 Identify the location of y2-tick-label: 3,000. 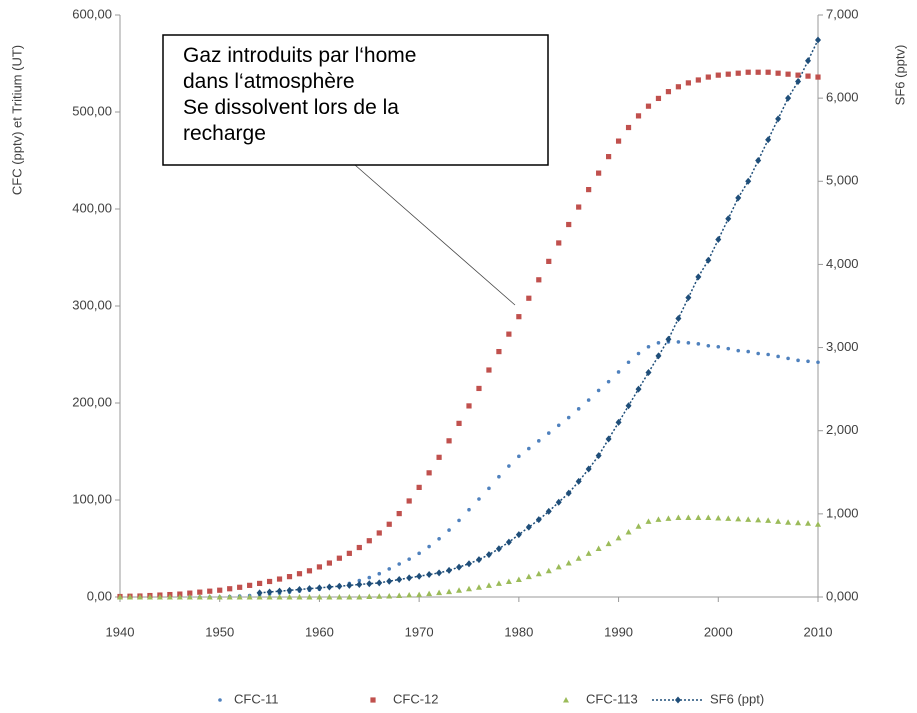
(842, 346).